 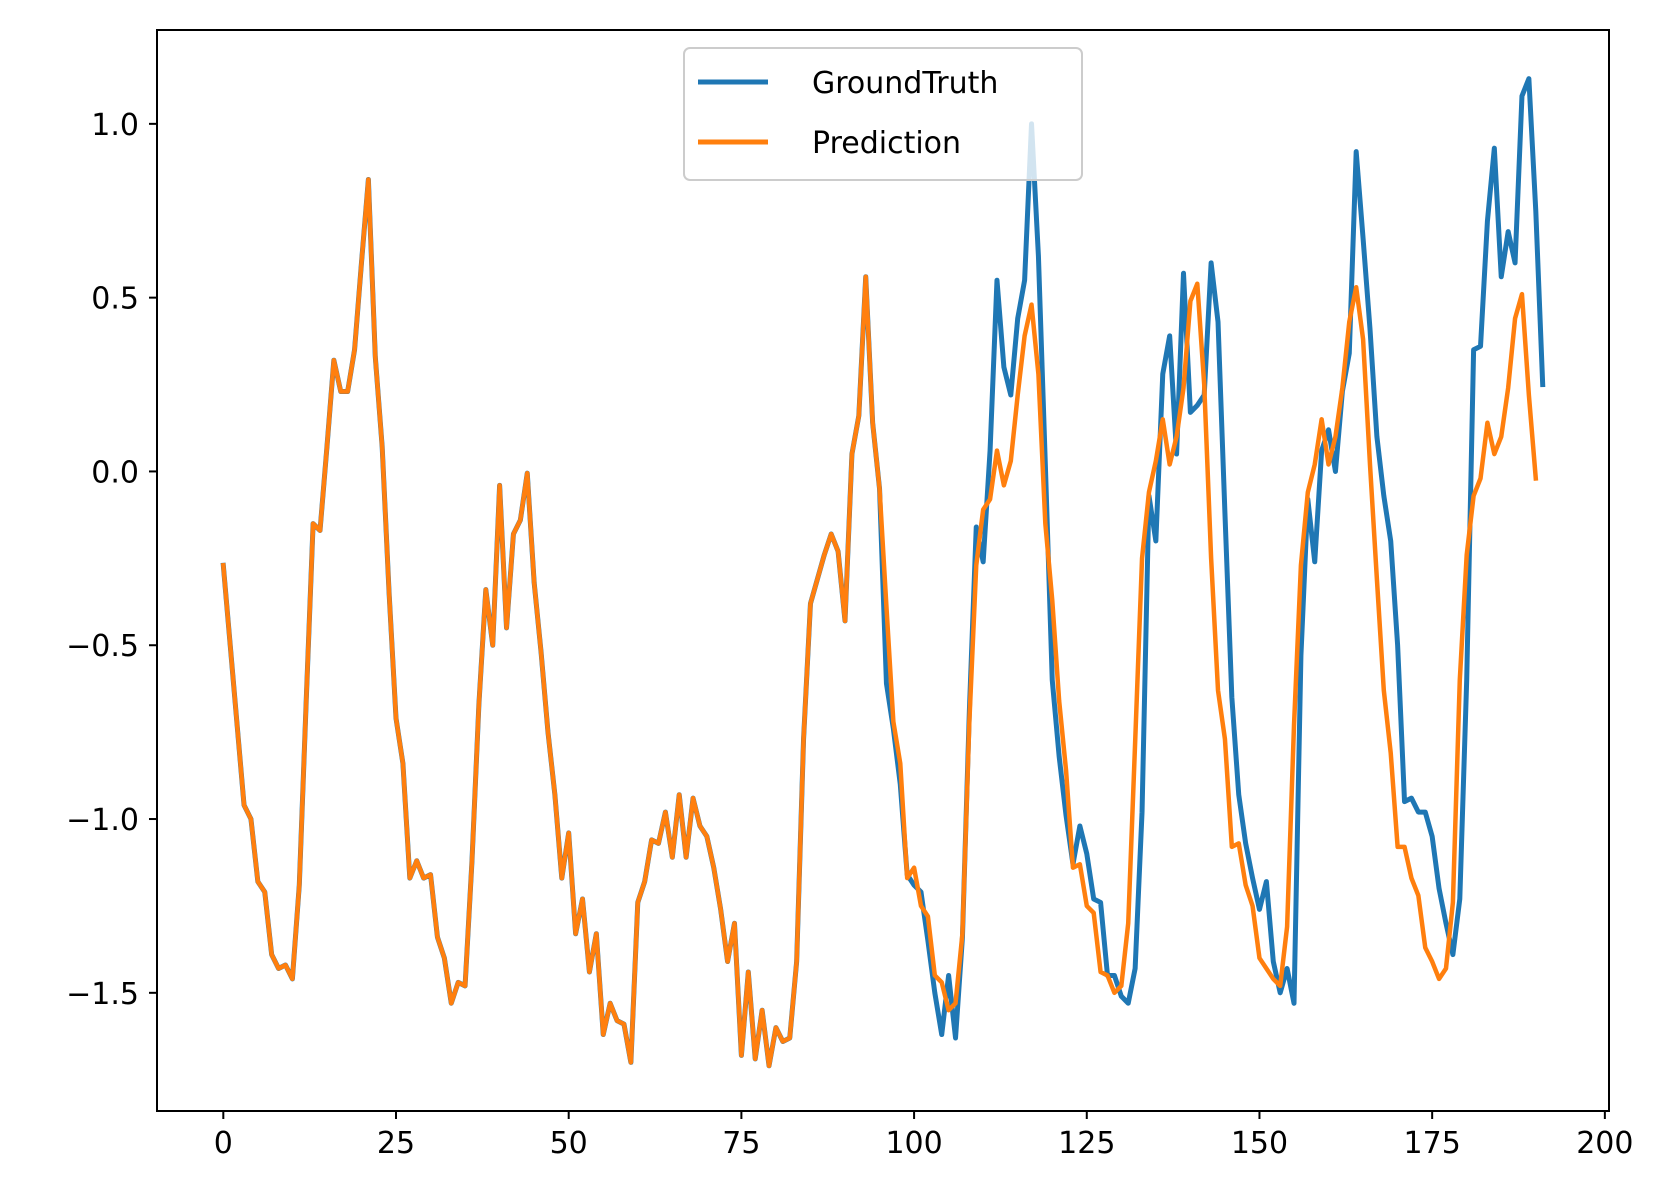 What do you see at coordinates (115, 472) in the screenshot?
I see `y-tick-label: 0.0` at bounding box center [115, 472].